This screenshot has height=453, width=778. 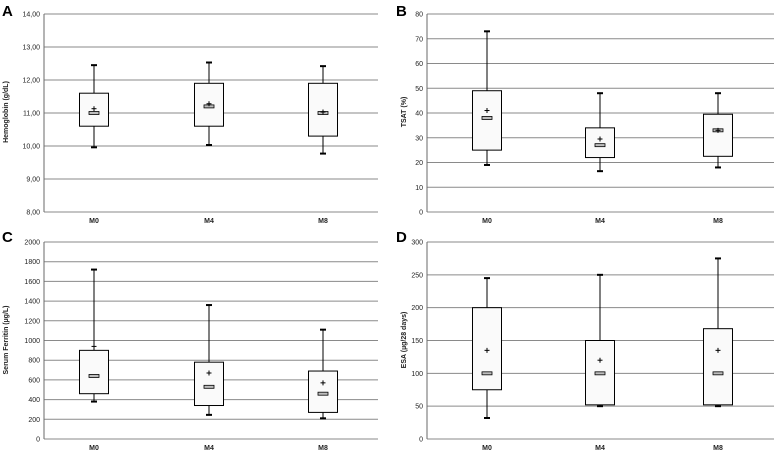 I want to click on y-tick-label: 800, so click(x=34, y=361).